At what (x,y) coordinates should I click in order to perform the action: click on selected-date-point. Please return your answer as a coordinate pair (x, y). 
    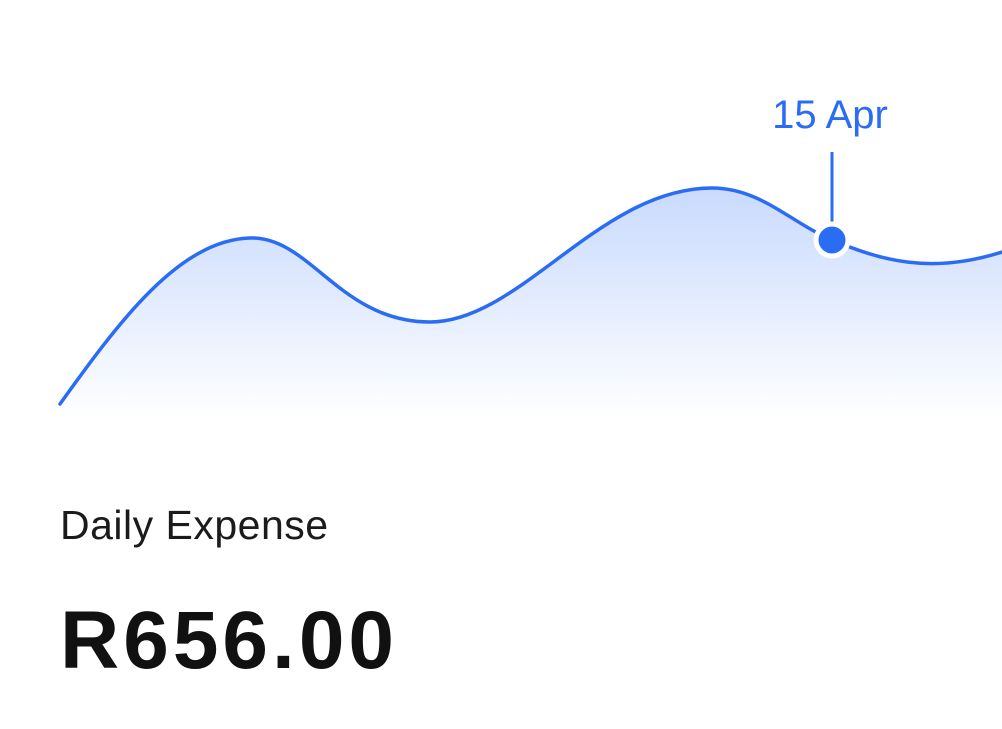
    Looking at the image, I should click on (832, 240).